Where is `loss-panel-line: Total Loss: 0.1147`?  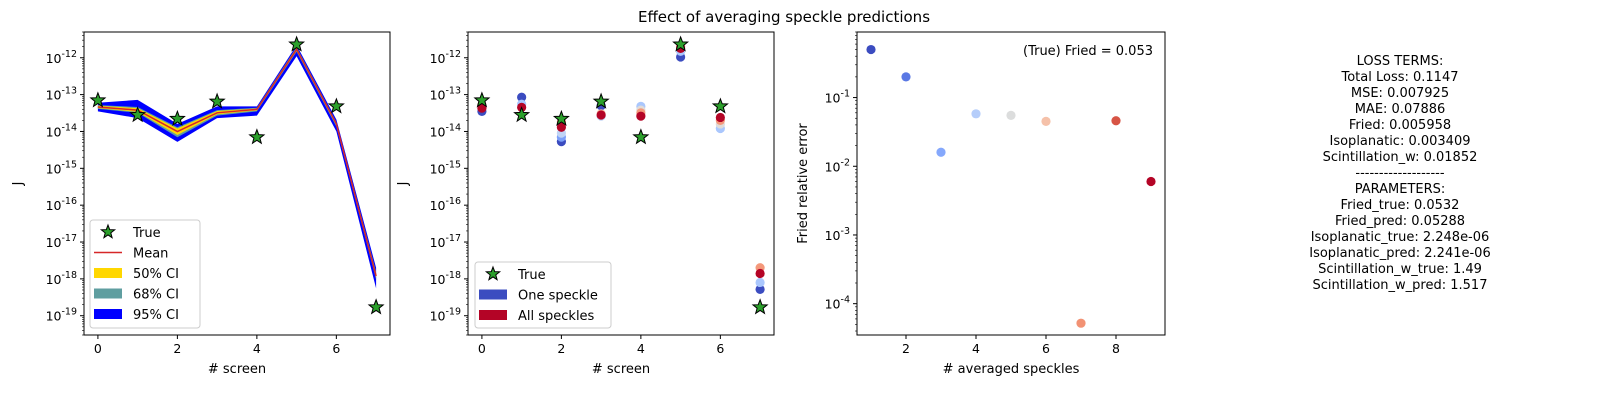
loss-panel-line: Total Loss: 0.1147 is located at coordinates (1400, 77).